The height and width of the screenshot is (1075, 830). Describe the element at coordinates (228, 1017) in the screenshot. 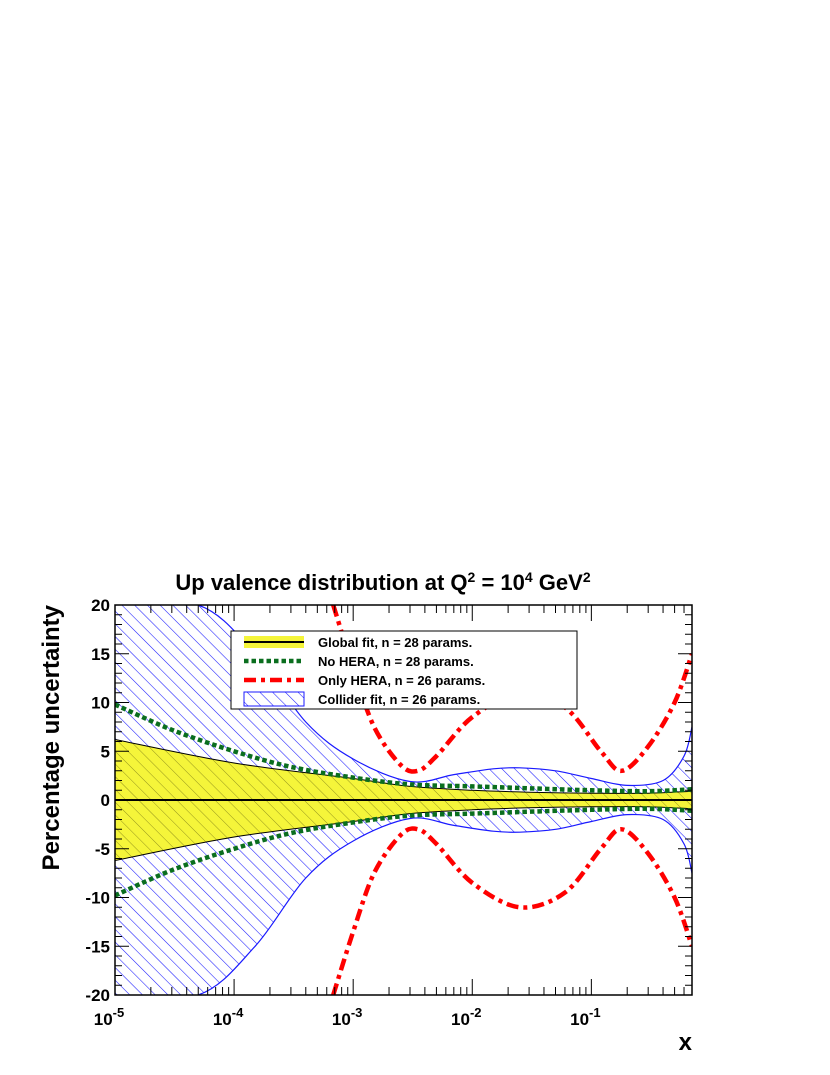

I see `x-tick-label: 10⁻⁴` at that location.